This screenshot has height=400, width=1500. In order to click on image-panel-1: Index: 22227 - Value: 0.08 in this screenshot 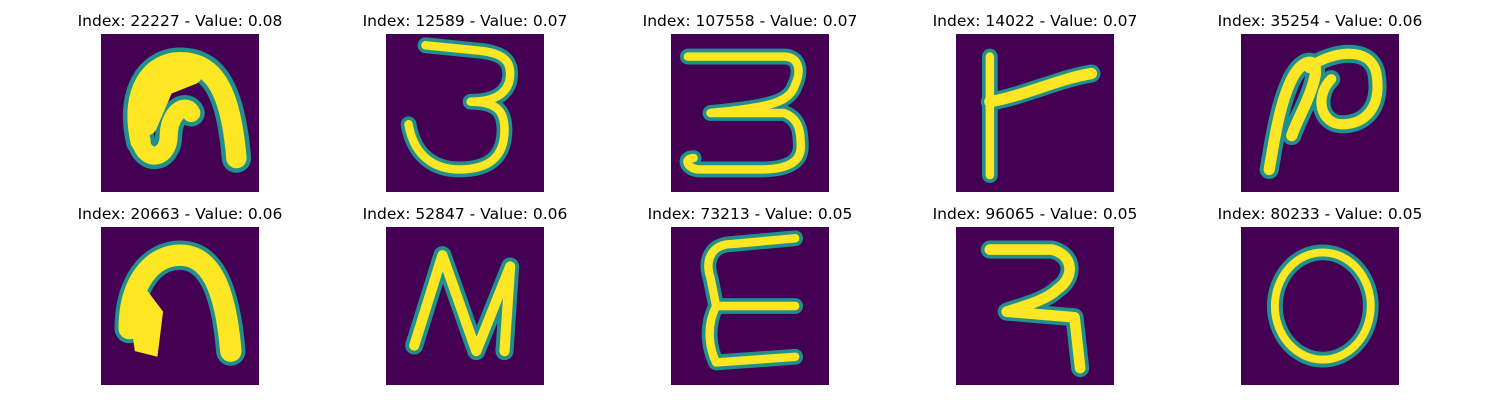, I will do `click(180, 100)`.